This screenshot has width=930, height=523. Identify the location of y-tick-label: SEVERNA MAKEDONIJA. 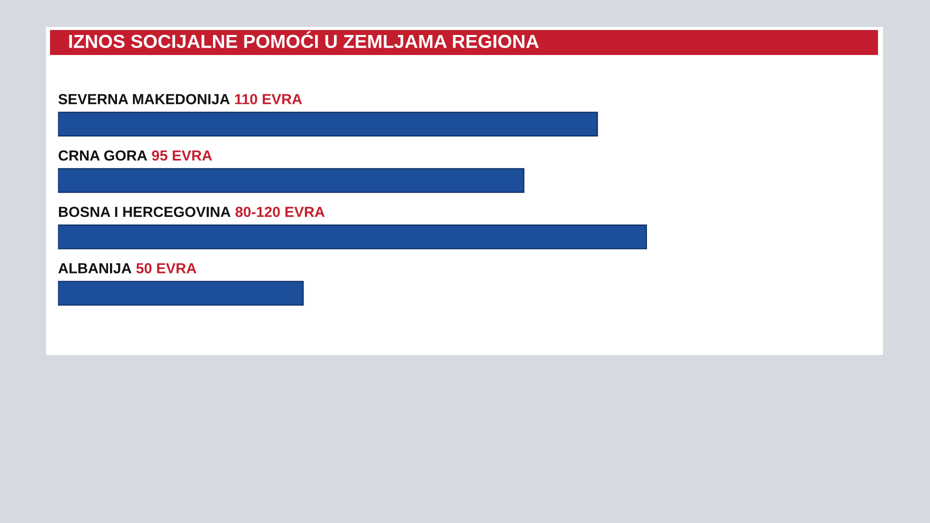
(144, 99).